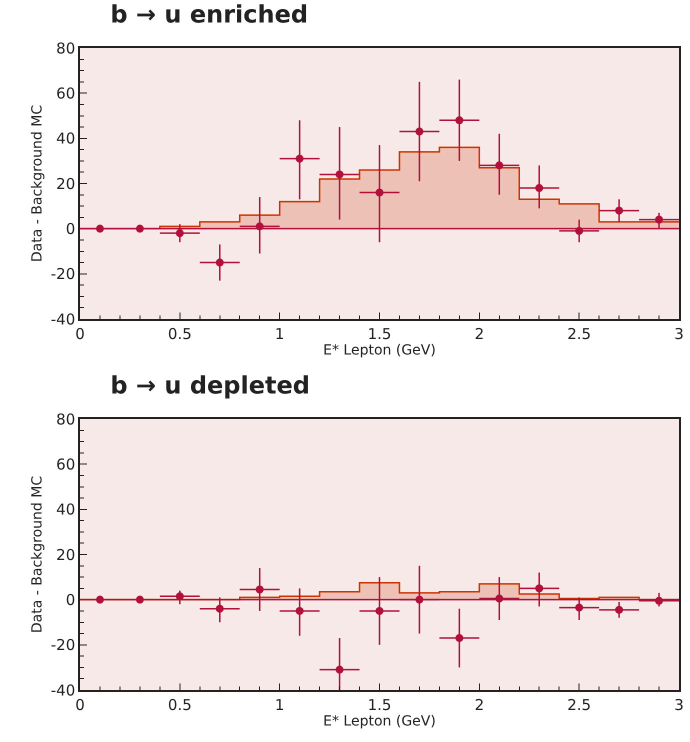 The height and width of the screenshot is (742, 690). Describe the element at coordinates (210, 385) in the screenshot. I see `chart-title: b → u depleted` at that location.